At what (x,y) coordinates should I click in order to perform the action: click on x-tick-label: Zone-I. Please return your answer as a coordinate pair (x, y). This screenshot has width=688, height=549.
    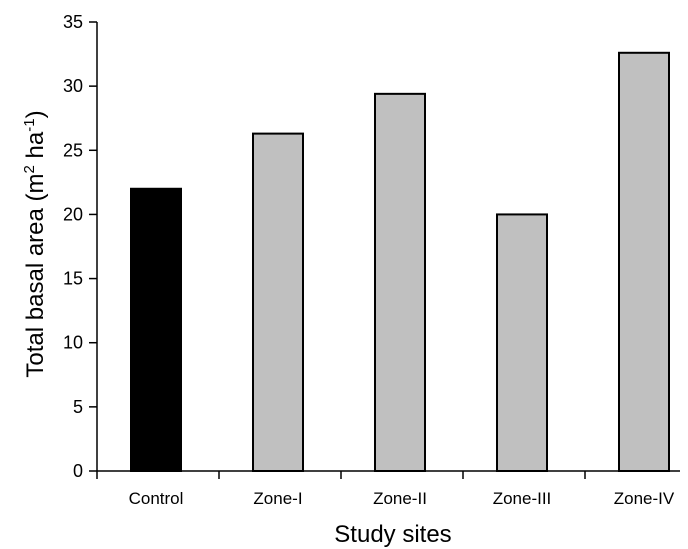
    Looking at the image, I should click on (277, 498).